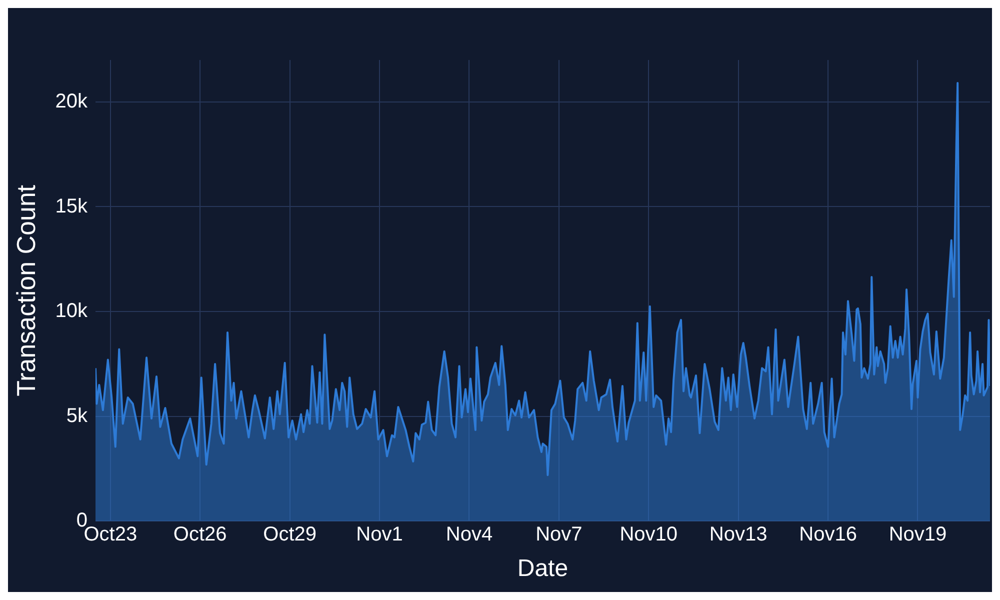 The image size is (1000, 600). Describe the element at coordinates (25, 290) in the screenshot. I see `y-axis-title: Transaction Count` at that location.